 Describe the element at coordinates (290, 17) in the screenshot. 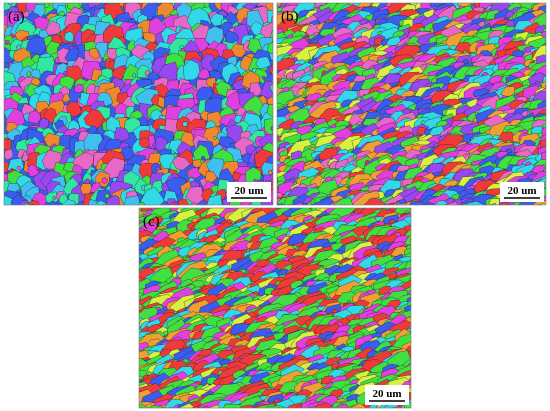

I see `panel-label: (b)` at that location.